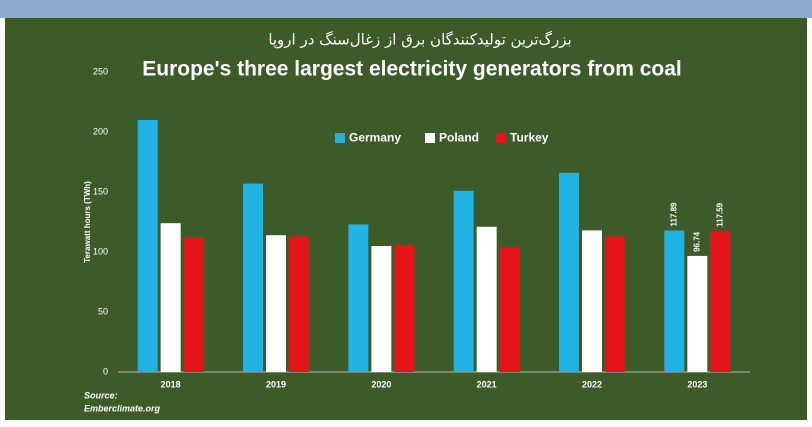 This screenshot has width=812, height=427. I want to click on x-tick-label: 2020, so click(381, 384).